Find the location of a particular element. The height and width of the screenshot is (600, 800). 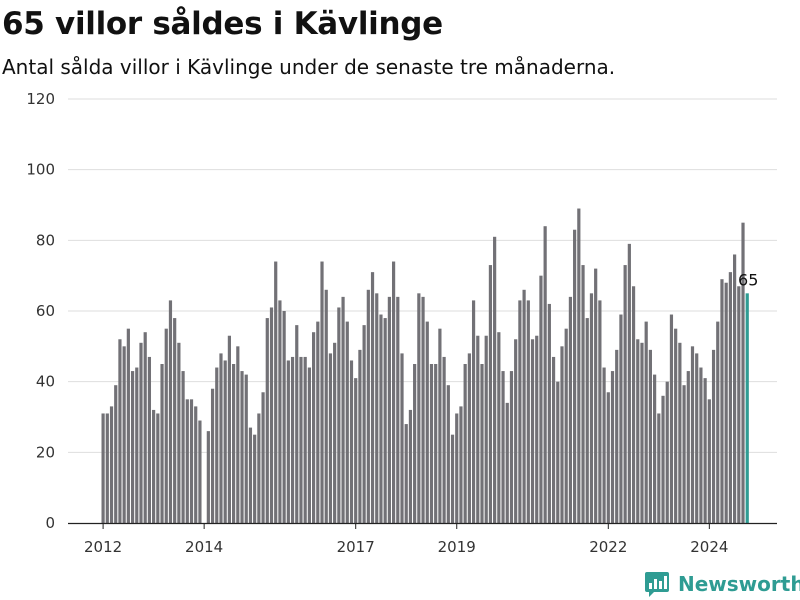

chart-title: 65 villor såldes i Kävlinge is located at coordinates (222, 24).